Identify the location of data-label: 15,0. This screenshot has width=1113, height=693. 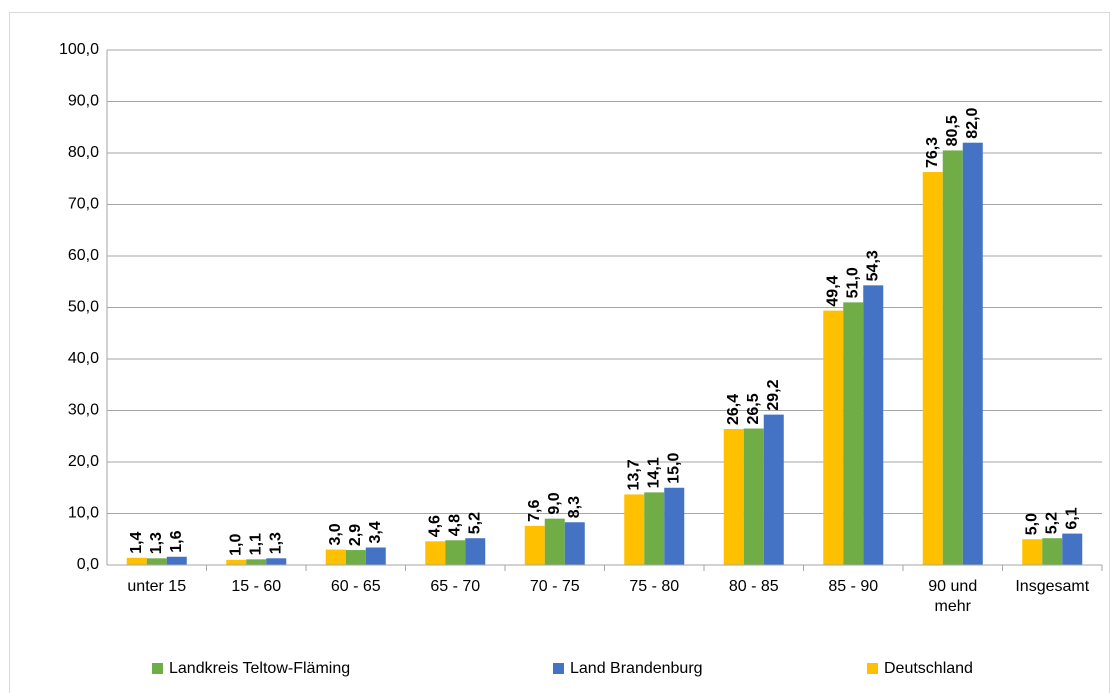
(673, 468).